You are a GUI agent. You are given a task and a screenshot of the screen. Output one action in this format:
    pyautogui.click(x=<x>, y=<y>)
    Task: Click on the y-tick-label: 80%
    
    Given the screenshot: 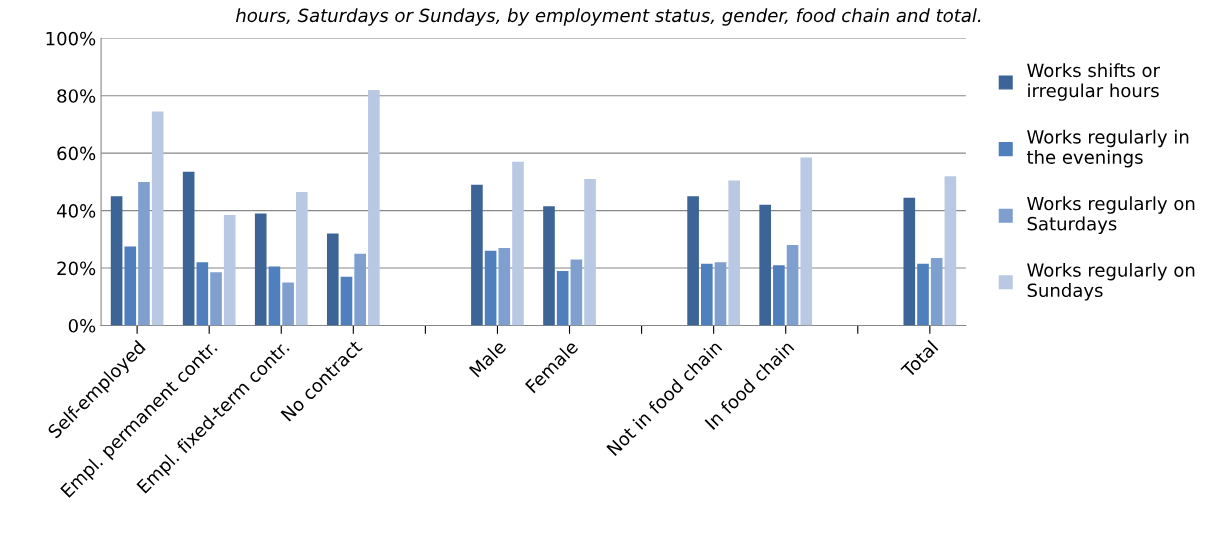 What is the action you would take?
    pyautogui.click(x=76, y=96)
    